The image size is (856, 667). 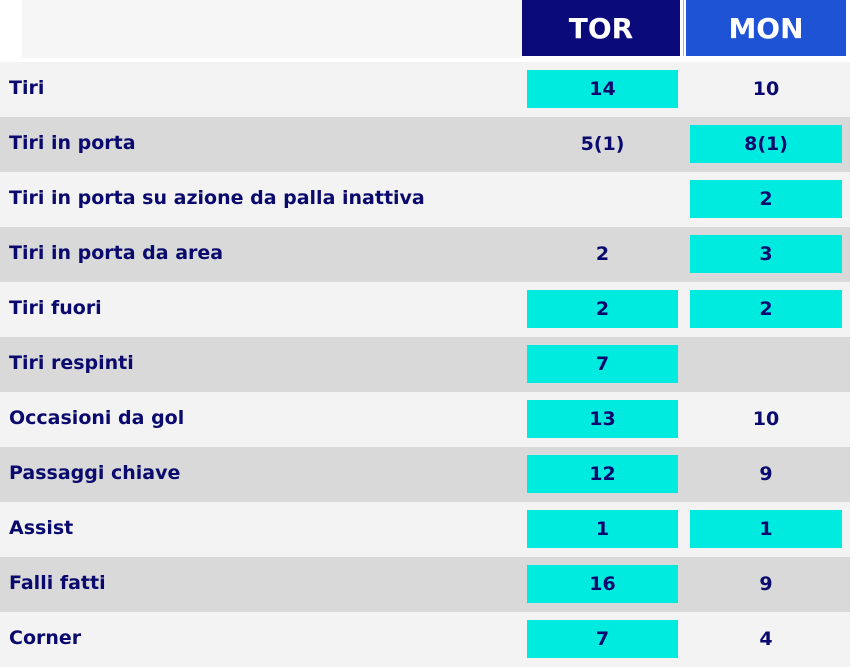 I want to click on stat-label: Corner, so click(x=45, y=638).